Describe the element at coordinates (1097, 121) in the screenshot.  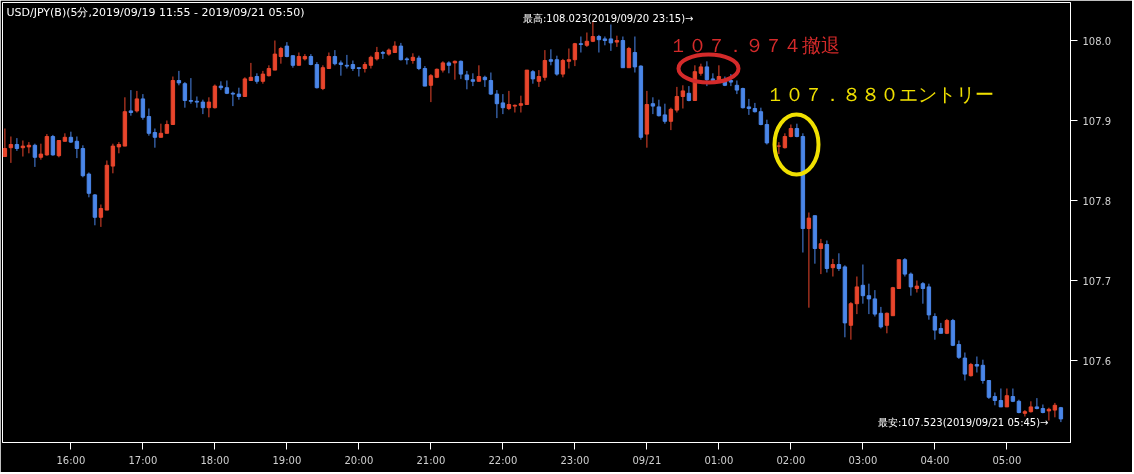
I see `y-tick-label: 107.9` at that location.